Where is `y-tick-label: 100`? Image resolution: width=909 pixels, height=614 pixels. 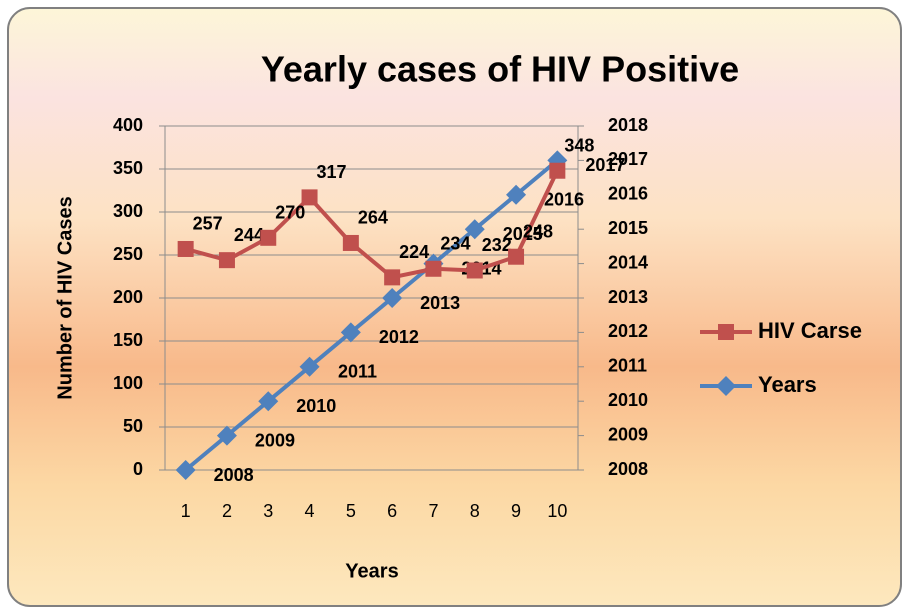 y-tick-label: 100 is located at coordinates (128, 383).